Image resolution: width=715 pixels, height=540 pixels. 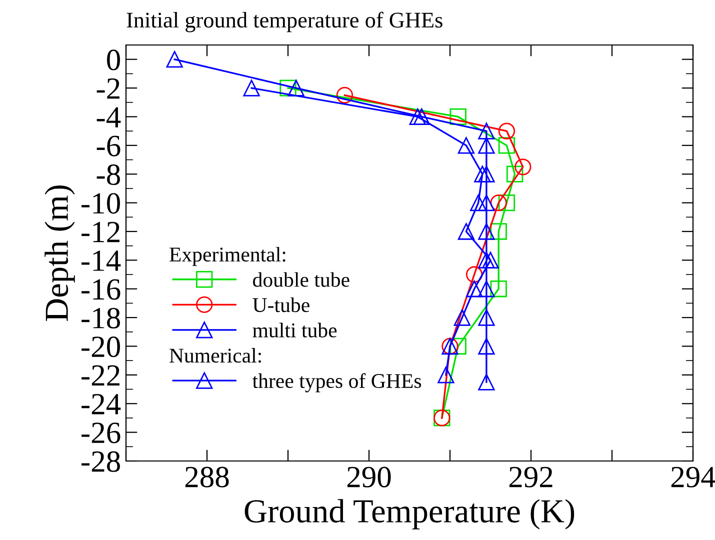 I want to click on y-tick-label: -28, so click(x=101, y=461).